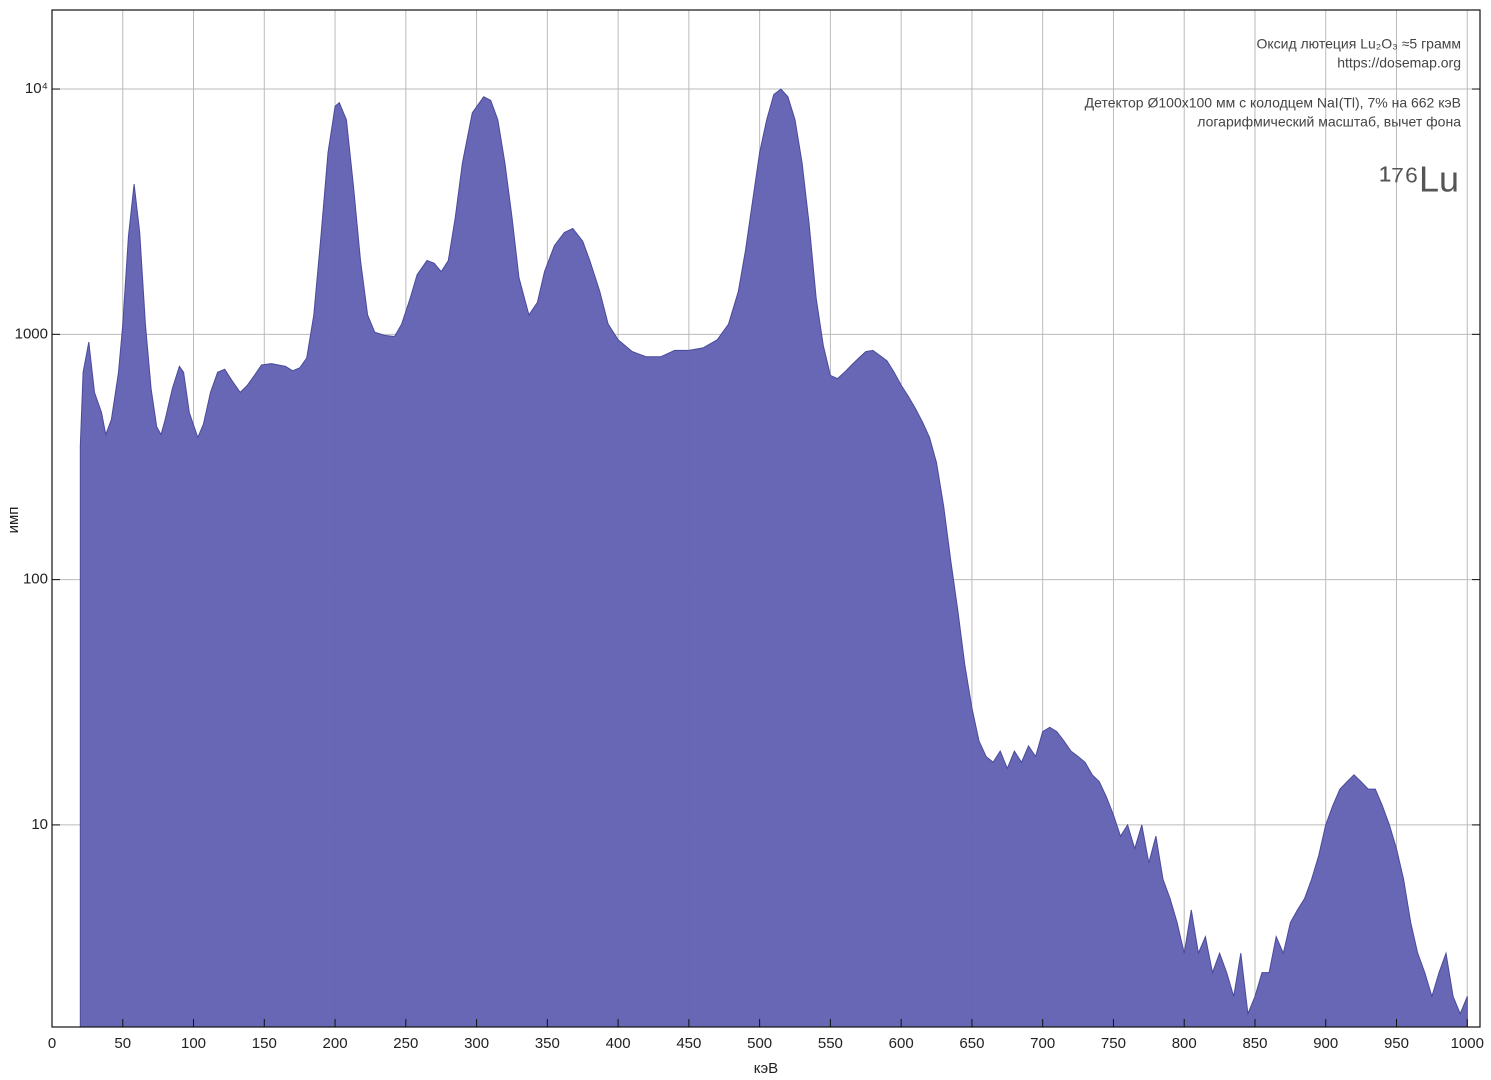  I want to click on x-tick-label: 900, so click(1325, 1043).